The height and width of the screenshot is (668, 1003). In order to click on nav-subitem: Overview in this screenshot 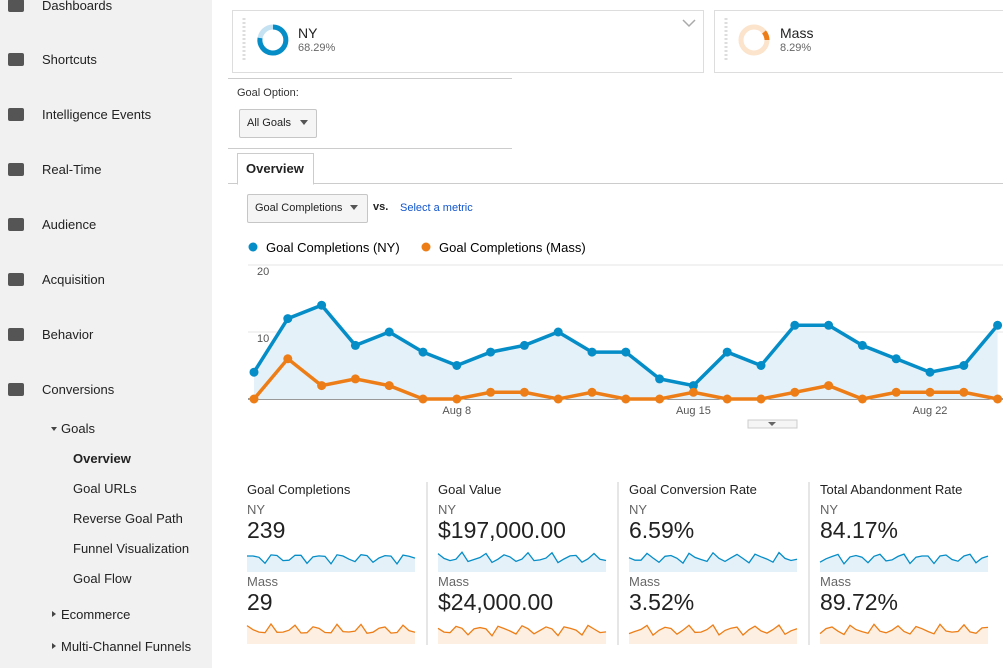, I will do `click(102, 458)`.